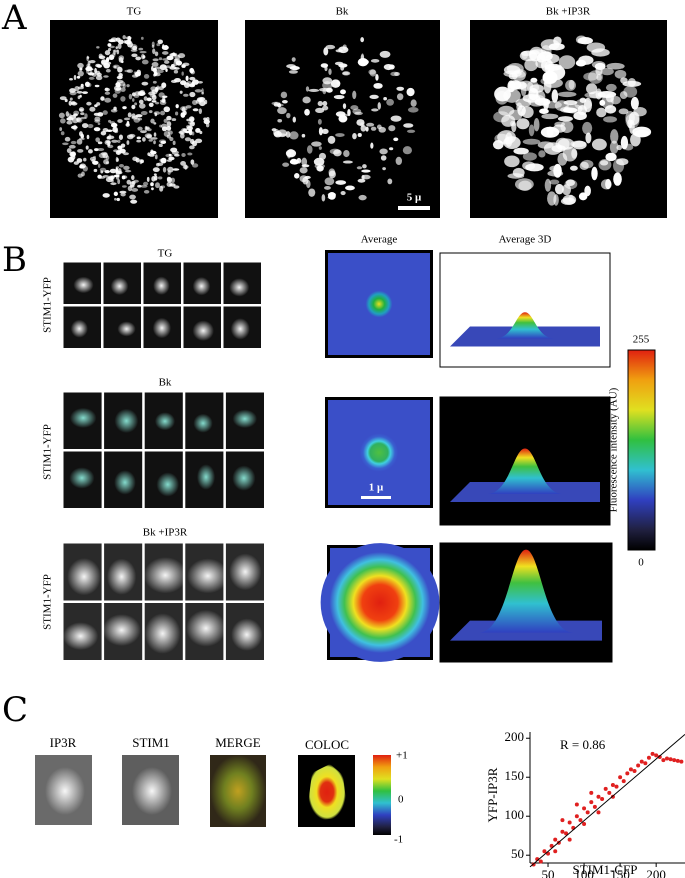 Image resolution: width=685 pixels, height=878 pixels. I want to click on colorbar, so click(382, 795).